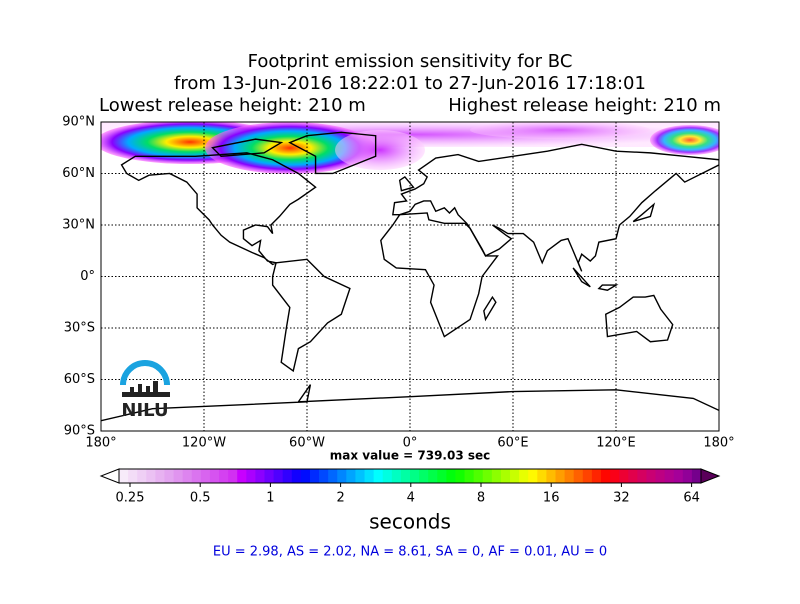  What do you see at coordinates (691, 498) in the screenshot?
I see `colorbar-tick-label: 64` at bounding box center [691, 498].